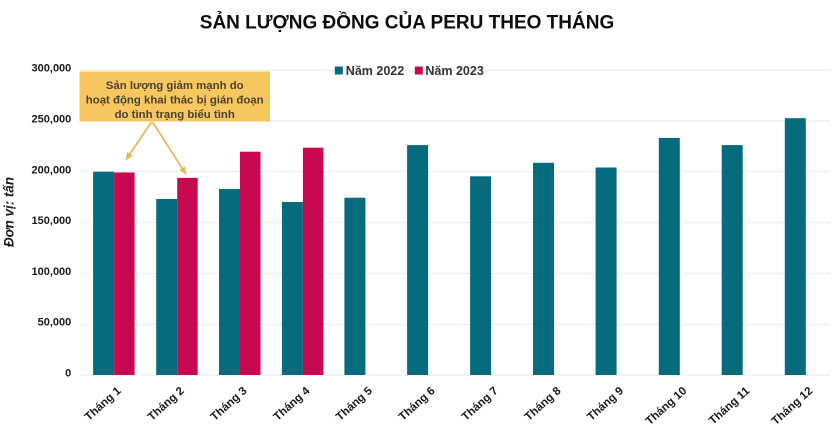 The image size is (832, 433). I want to click on svg-text: Tháng 12, so click(793, 406).